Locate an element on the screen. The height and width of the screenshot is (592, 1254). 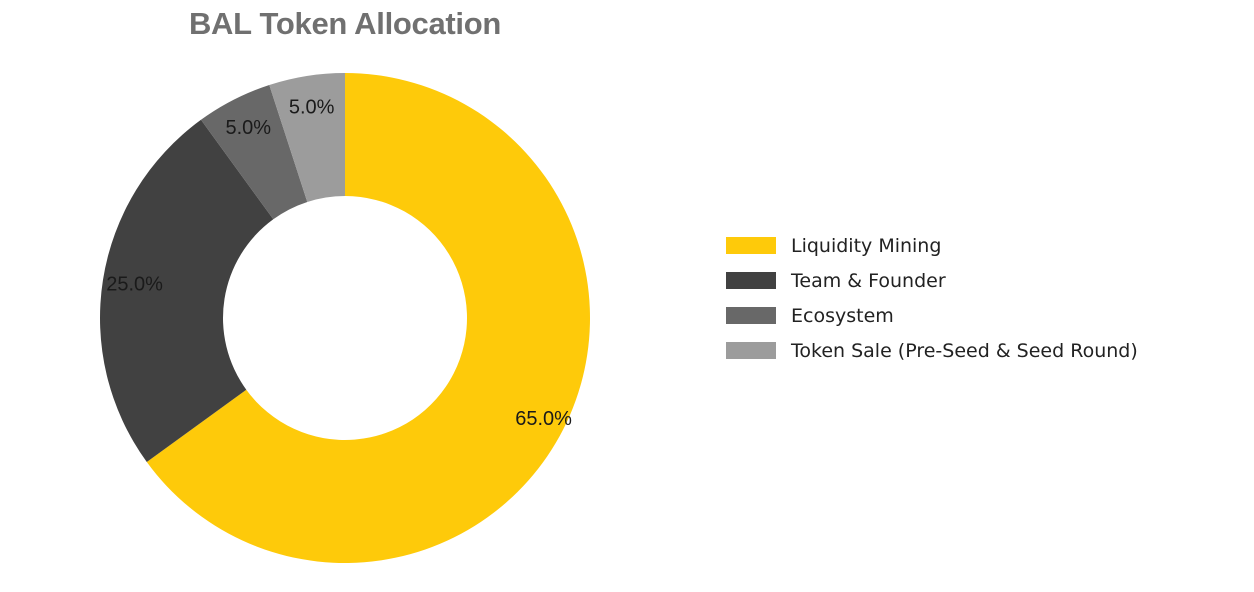
slice-label-team-founder: 25.0% is located at coordinates (134, 285).